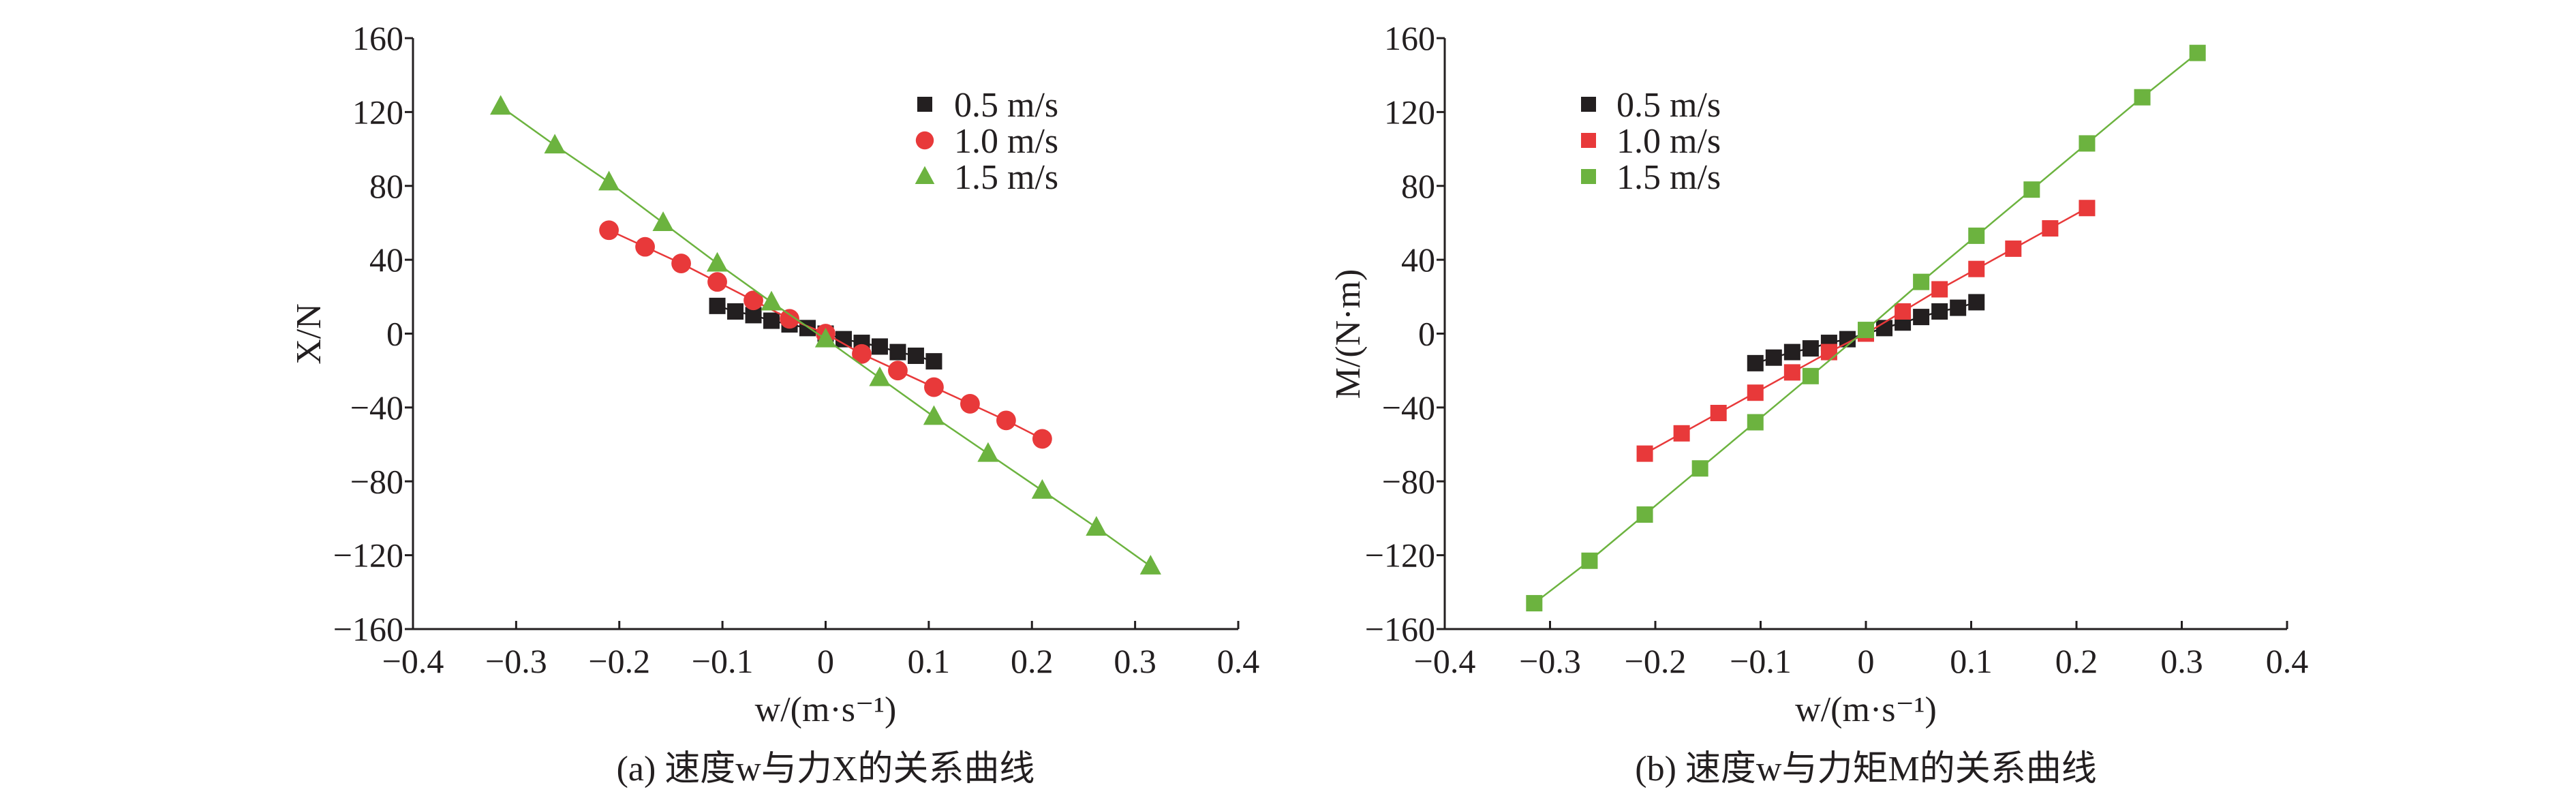 The width and height of the screenshot is (2576, 794). I want to click on x-tick-label: 0.2, so click(1032, 661).